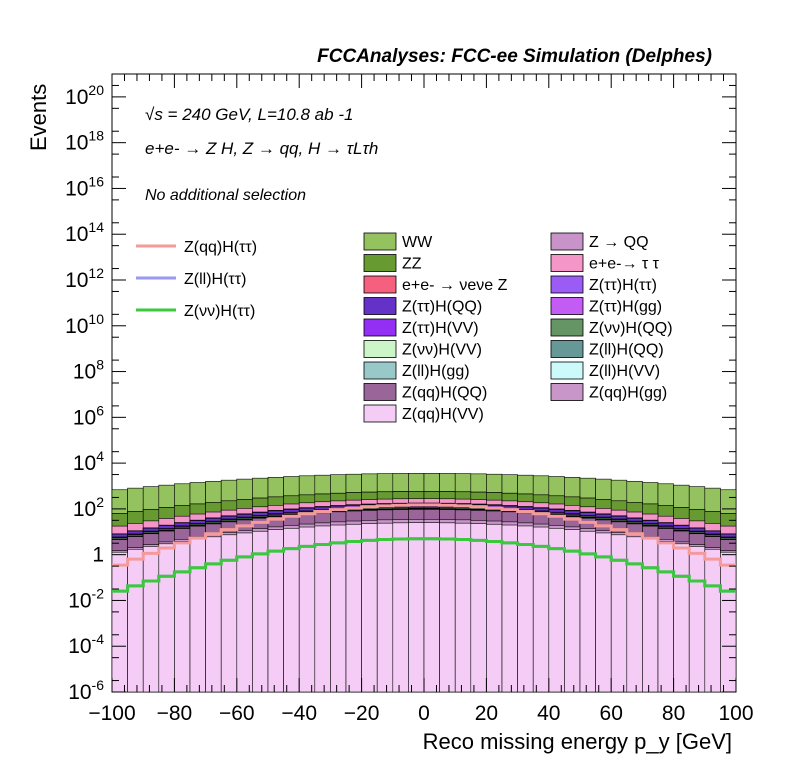 The height and width of the screenshot is (772, 796). What do you see at coordinates (417, 242) in the screenshot?
I see `legend-label: WW` at bounding box center [417, 242].